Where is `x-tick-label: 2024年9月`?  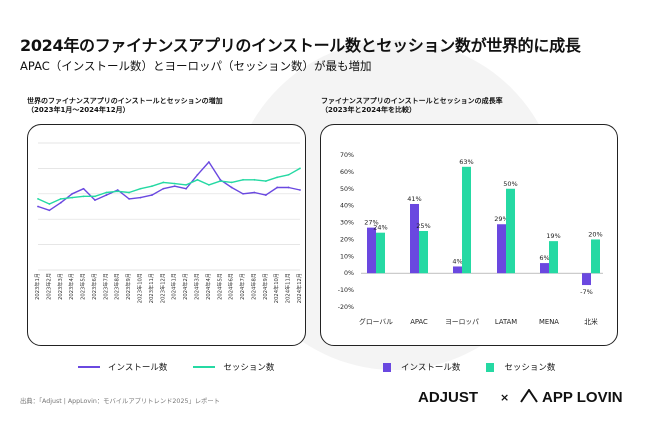
x-tick-label: 2024年9月 is located at coordinates (265, 286).